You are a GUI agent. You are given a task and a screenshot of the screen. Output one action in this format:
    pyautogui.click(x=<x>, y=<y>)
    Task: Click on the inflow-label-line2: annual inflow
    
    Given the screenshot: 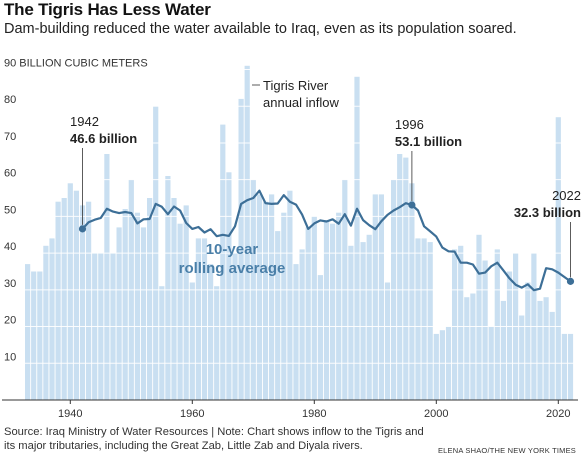 What is the action you would take?
    pyautogui.click(x=301, y=102)
    